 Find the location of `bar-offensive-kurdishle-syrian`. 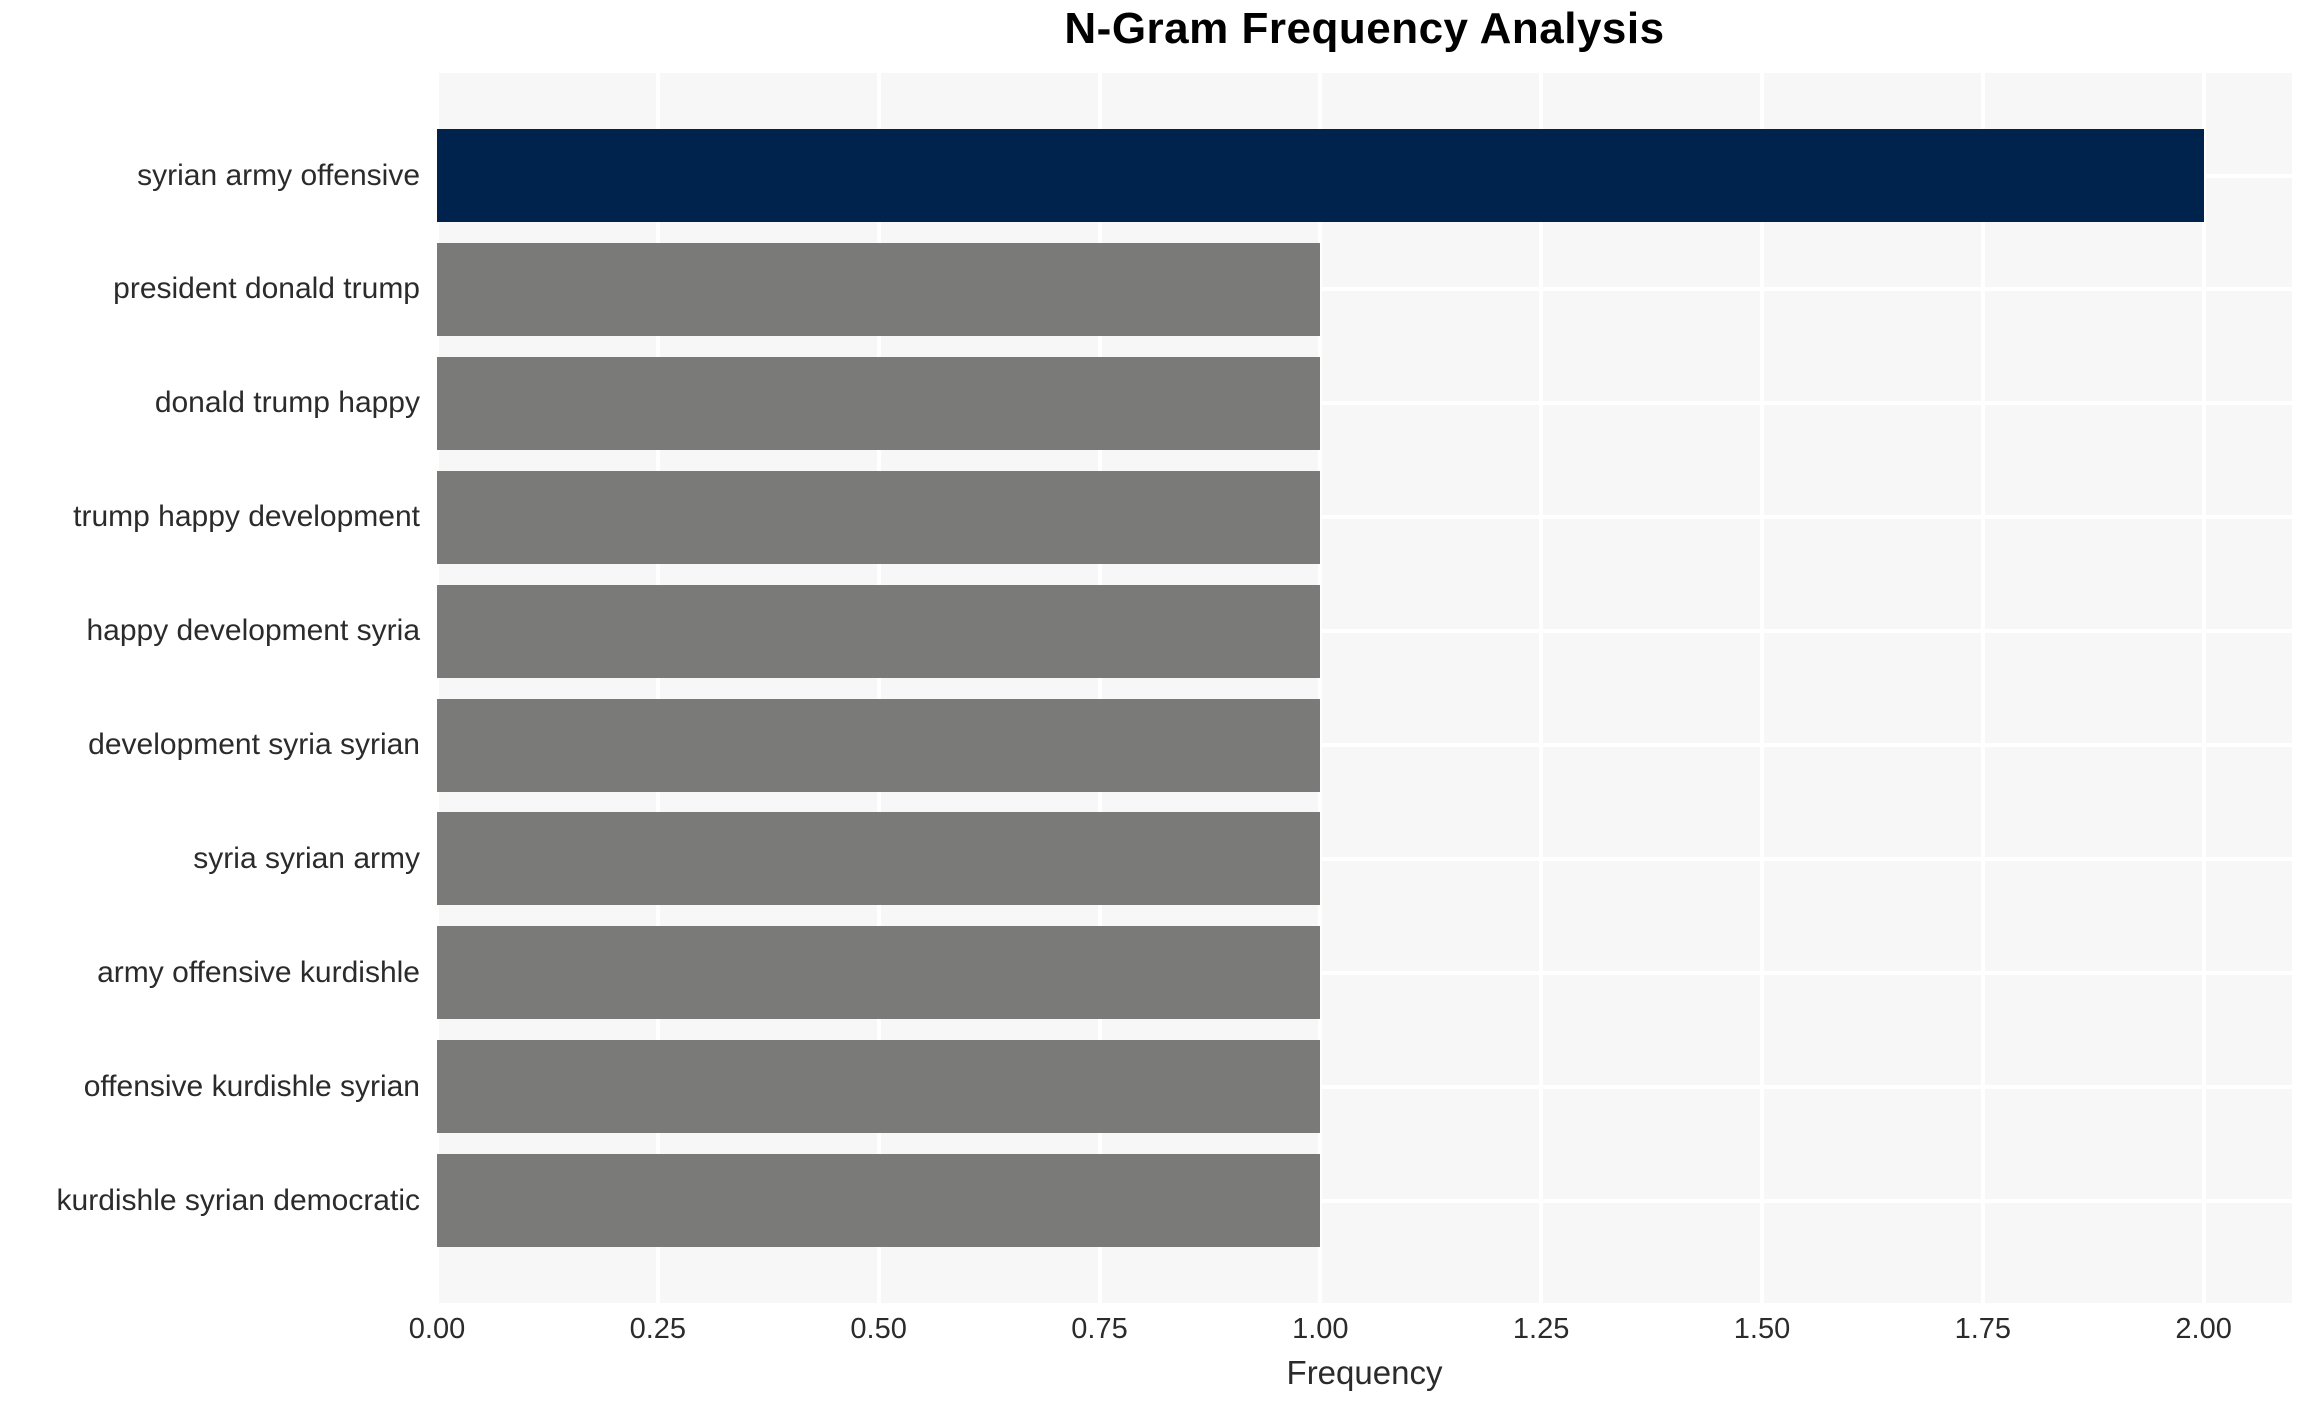

bar-offensive-kurdishle-syrian is located at coordinates (879, 1087).